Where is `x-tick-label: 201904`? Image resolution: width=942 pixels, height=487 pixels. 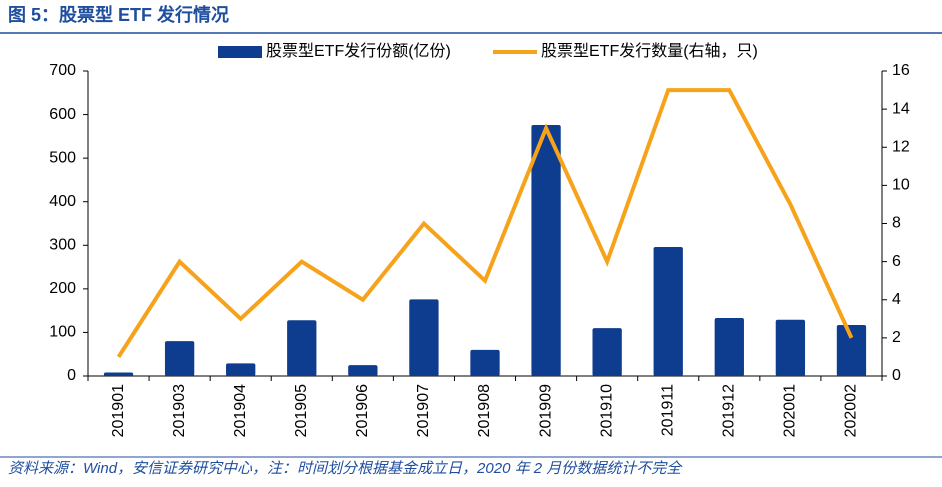
x-tick-label: 201904 is located at coordinates (240, 410).